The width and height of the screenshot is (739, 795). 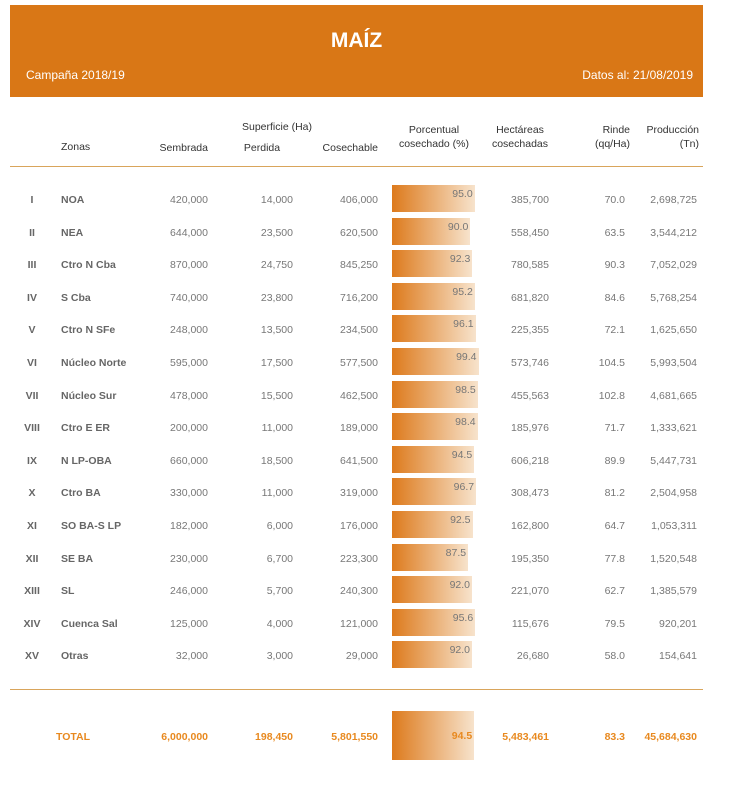 What do you see at coordinates (459, 650) in the screenshot?
I see `pct-label: 92.0` at bounding box center [459, 650].